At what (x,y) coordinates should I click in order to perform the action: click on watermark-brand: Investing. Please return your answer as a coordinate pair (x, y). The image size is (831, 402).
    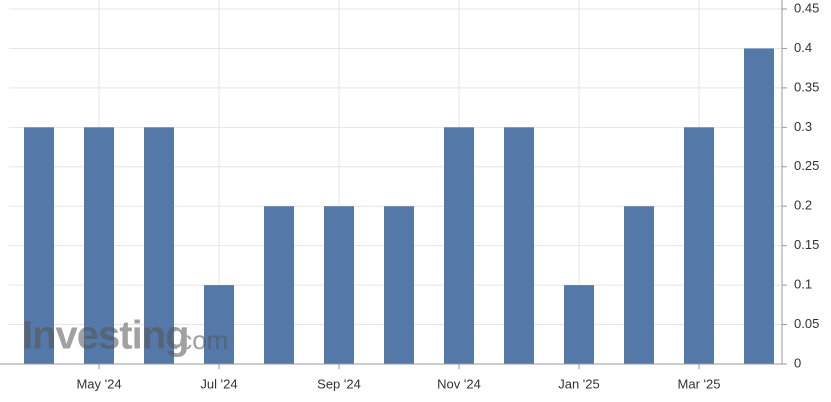
    Looking at the image, I should click on (105, 336).